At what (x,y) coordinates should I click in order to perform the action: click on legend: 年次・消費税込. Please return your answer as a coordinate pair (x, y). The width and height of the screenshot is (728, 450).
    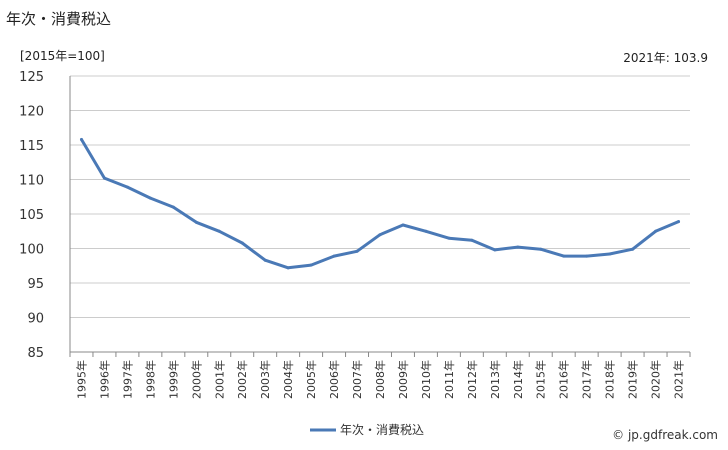
    Looking at the image, I should click on (367, 429).